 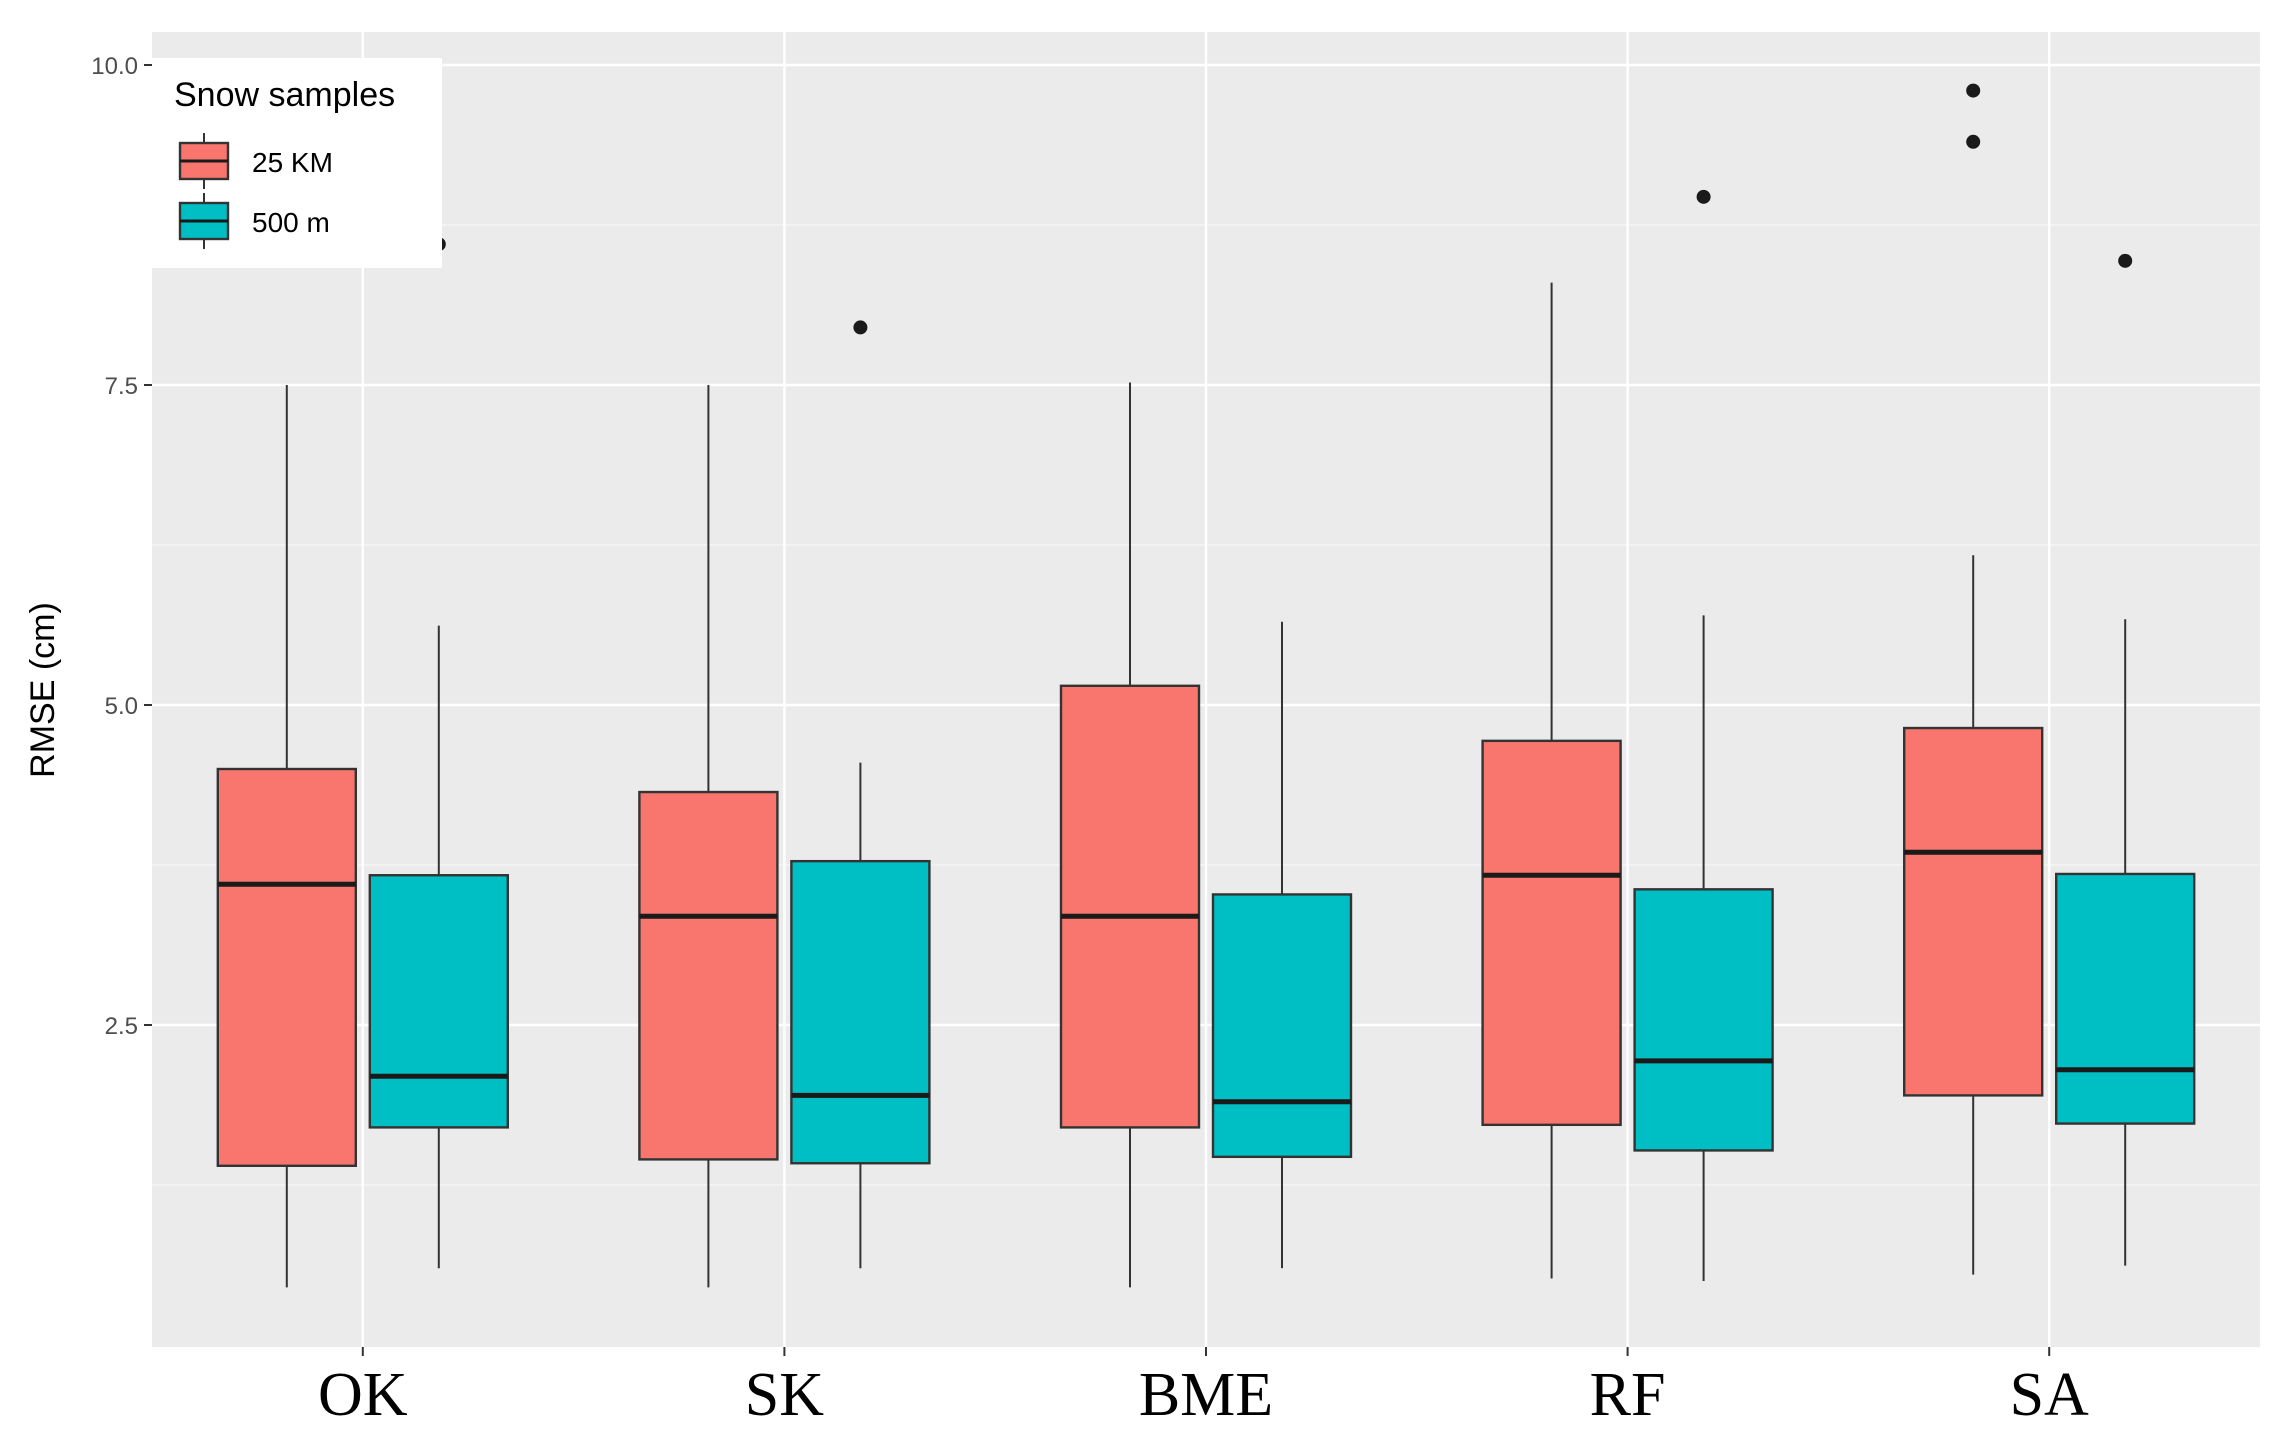 What do you see at coordinates (121, 1026) in the screenshot?
I see `y-tick-label: 2.5` at bounding box center [121, 1026].